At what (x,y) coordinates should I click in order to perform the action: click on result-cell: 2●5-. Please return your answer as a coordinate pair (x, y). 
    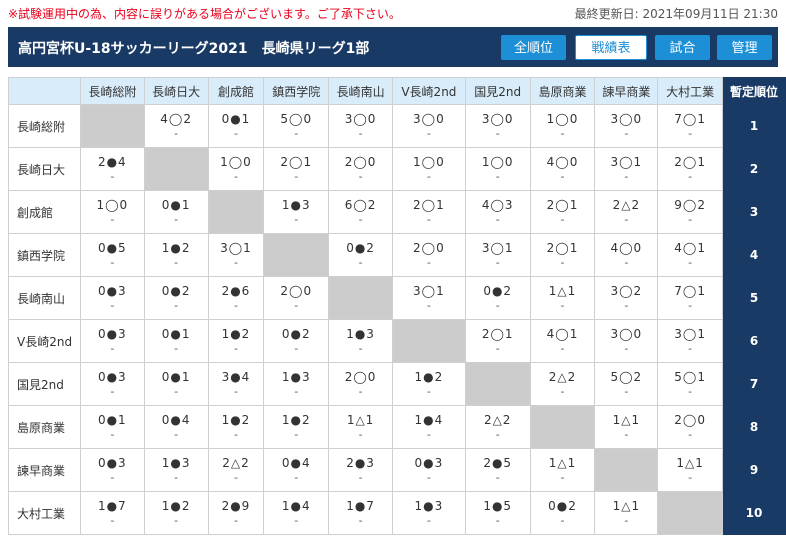
    Looking at the image, I should click on (497, 470).